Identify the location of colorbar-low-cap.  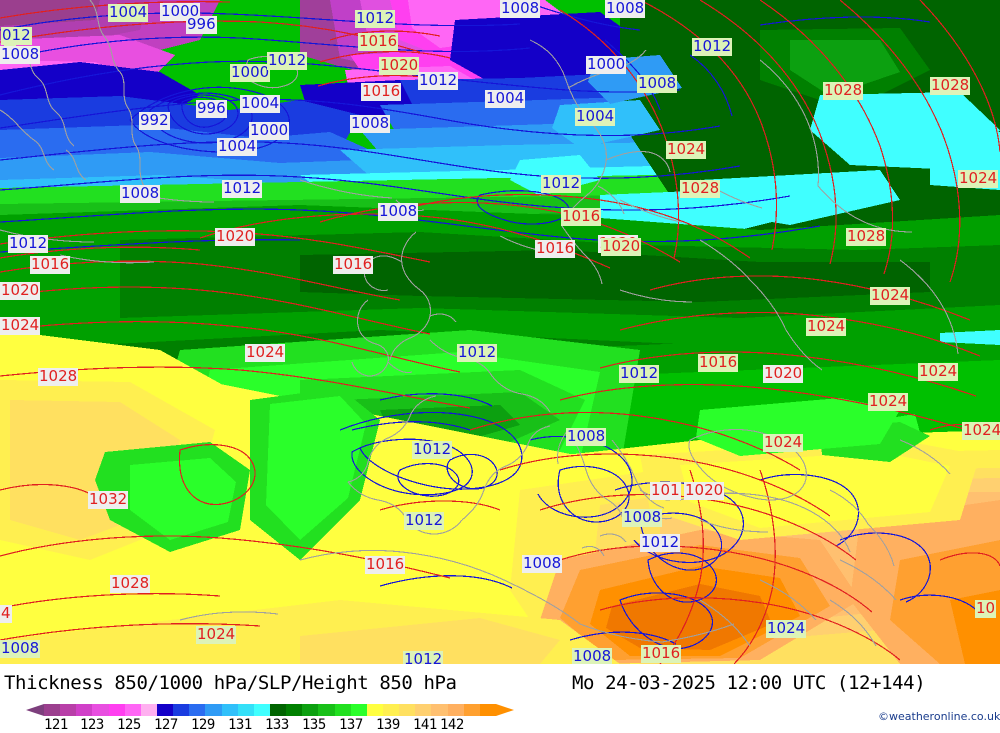
(35, 710).